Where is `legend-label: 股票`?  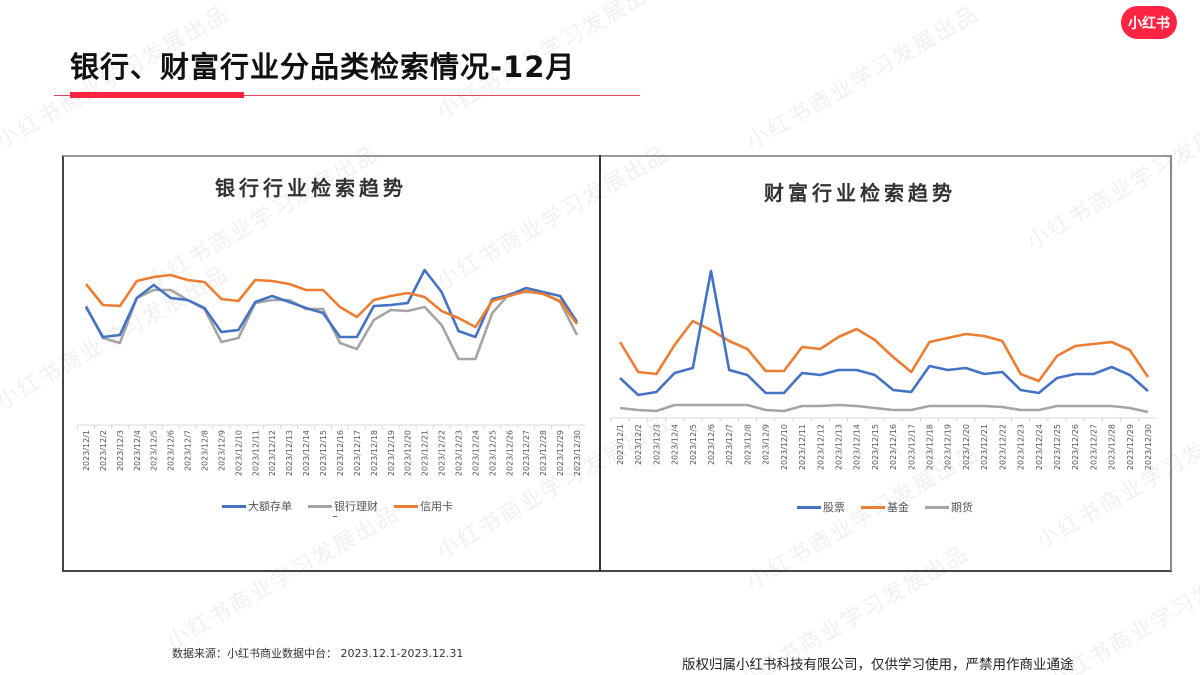
legend-label: 股票 is located at coordinates (834, 507).